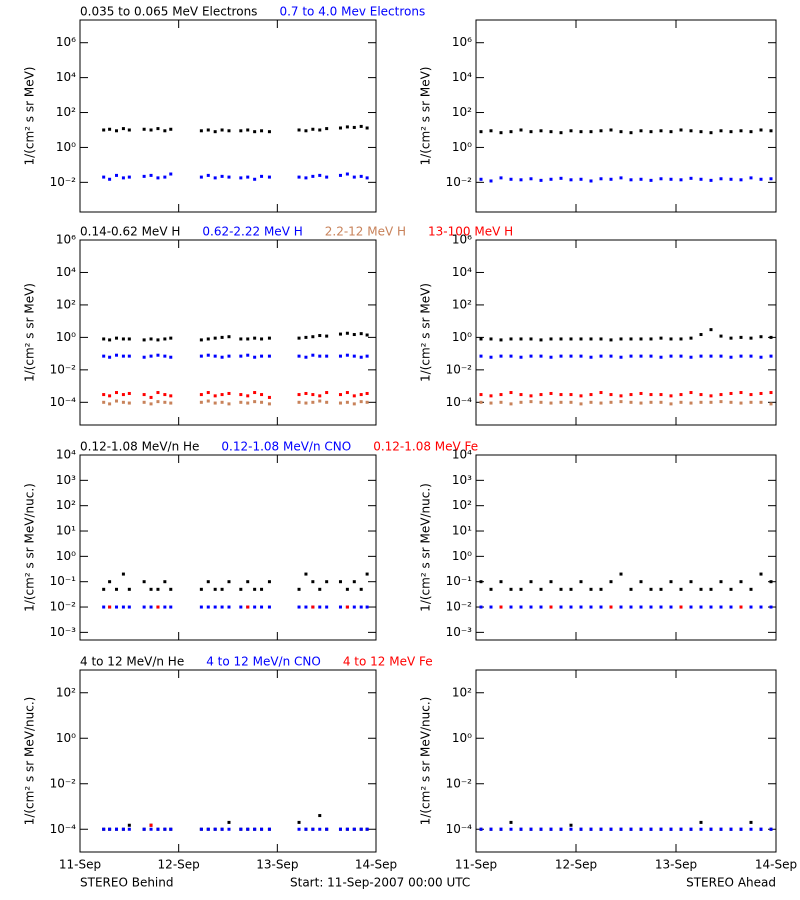 The image size is (800, 900). I want to click on x-tick-label: 12-Sep, so click(179, 865).